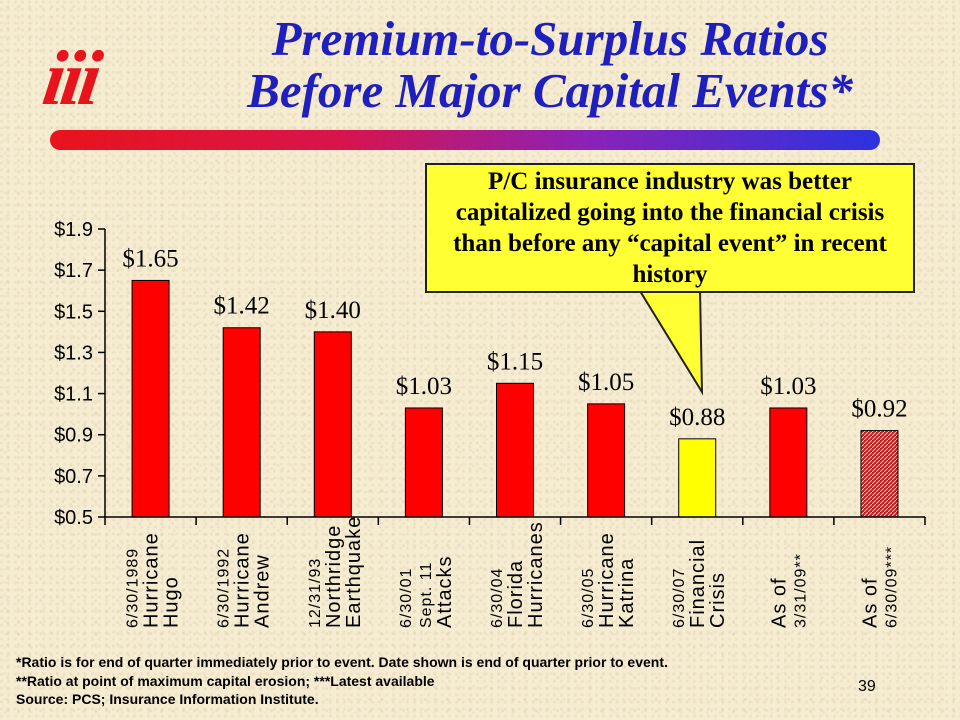 The width and height of the screenshot is (960, 720). Describe the element at coordinates (73, 436) in the screenshot. I see `y-tick-label: $0.9` at that location.